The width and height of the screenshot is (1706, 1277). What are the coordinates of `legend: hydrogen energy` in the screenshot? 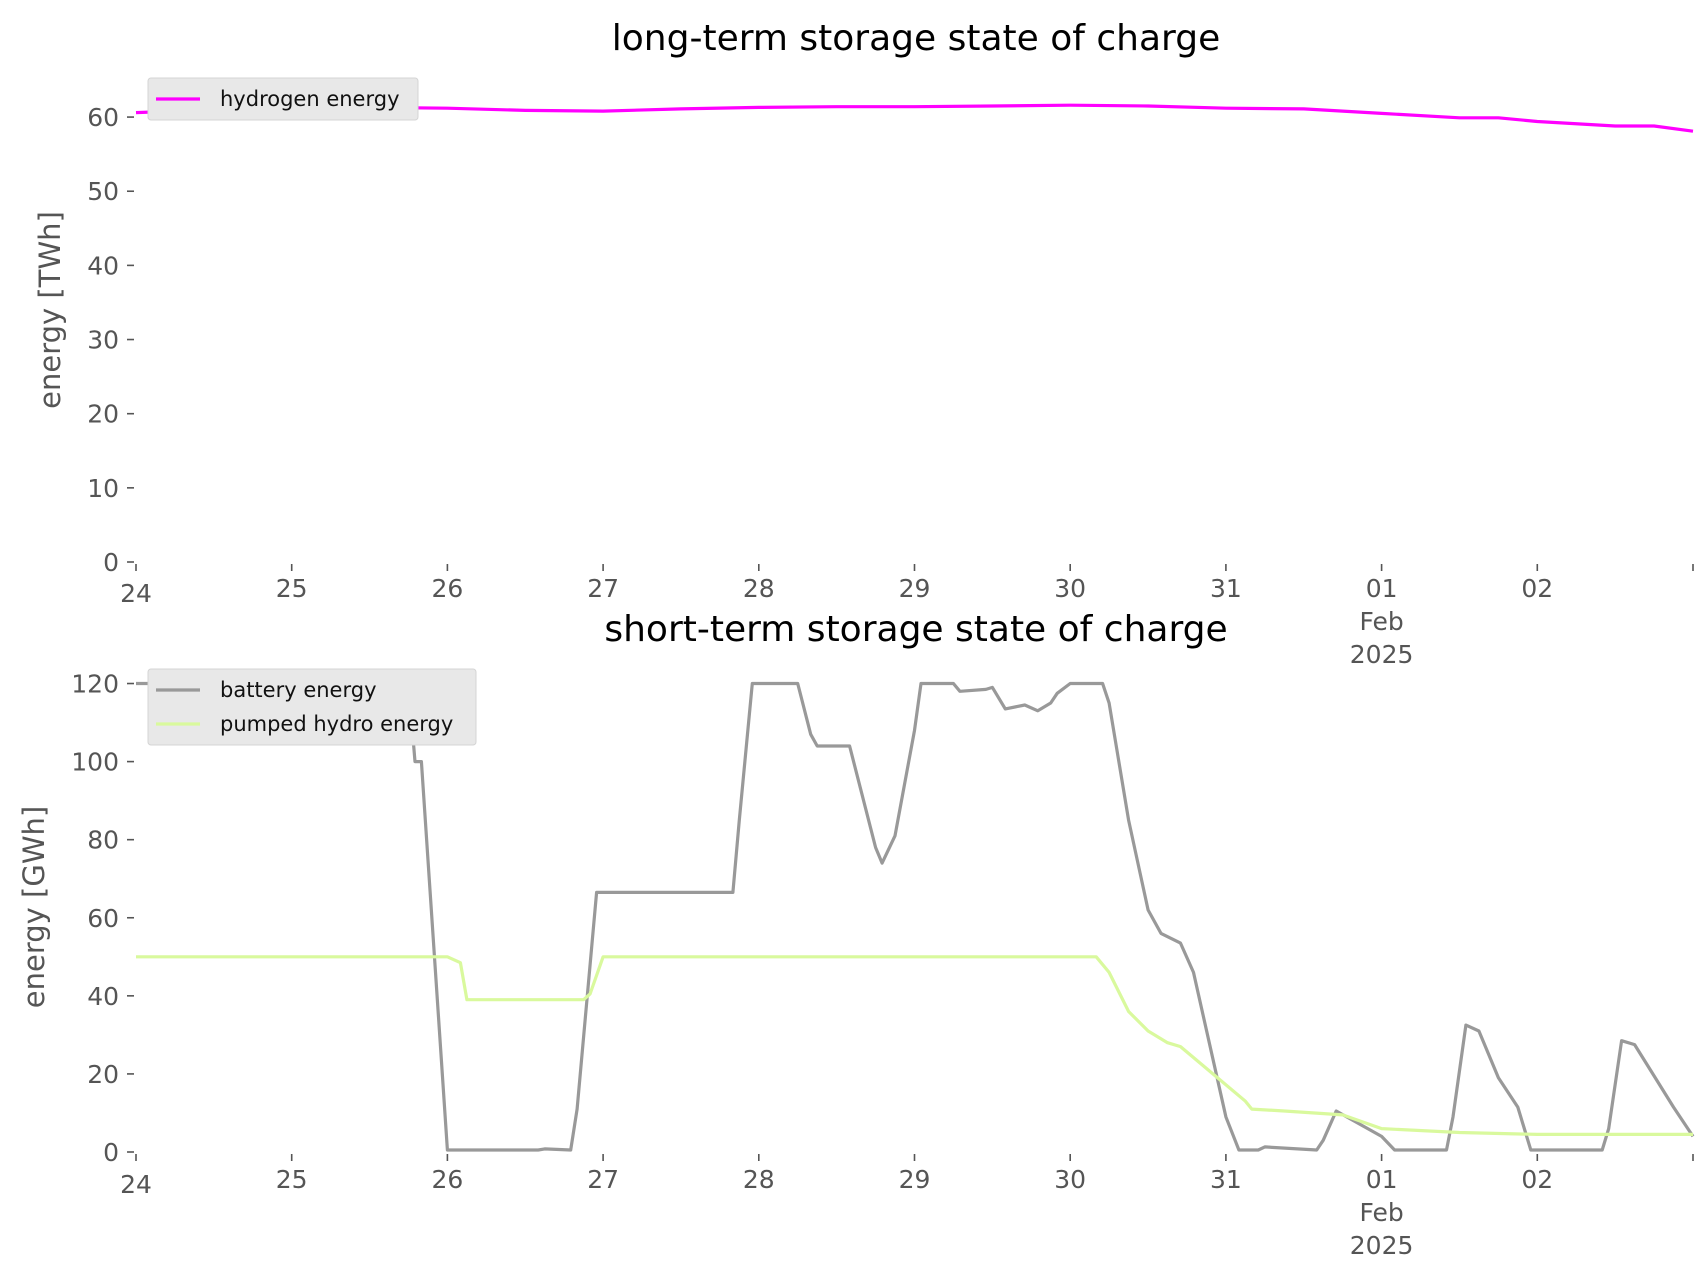 It's located at (283, 99).